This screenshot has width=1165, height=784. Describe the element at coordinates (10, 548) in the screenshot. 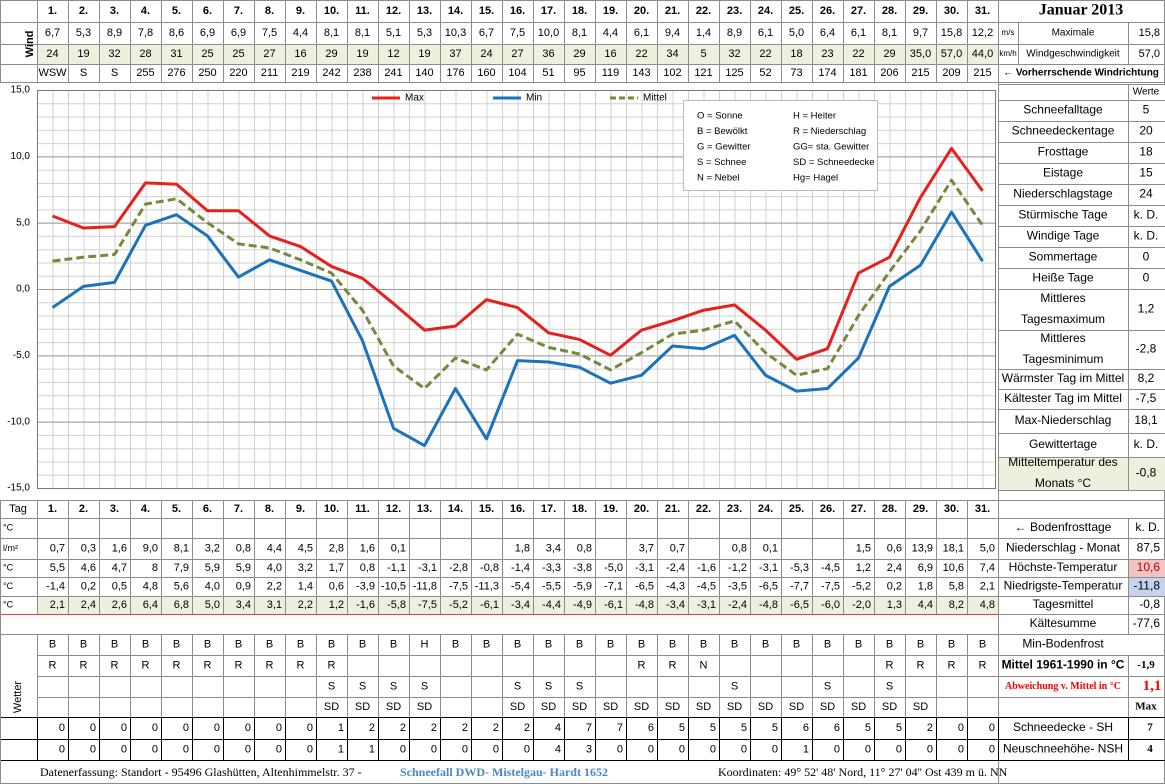

I see `unit: l/m²` at that location.